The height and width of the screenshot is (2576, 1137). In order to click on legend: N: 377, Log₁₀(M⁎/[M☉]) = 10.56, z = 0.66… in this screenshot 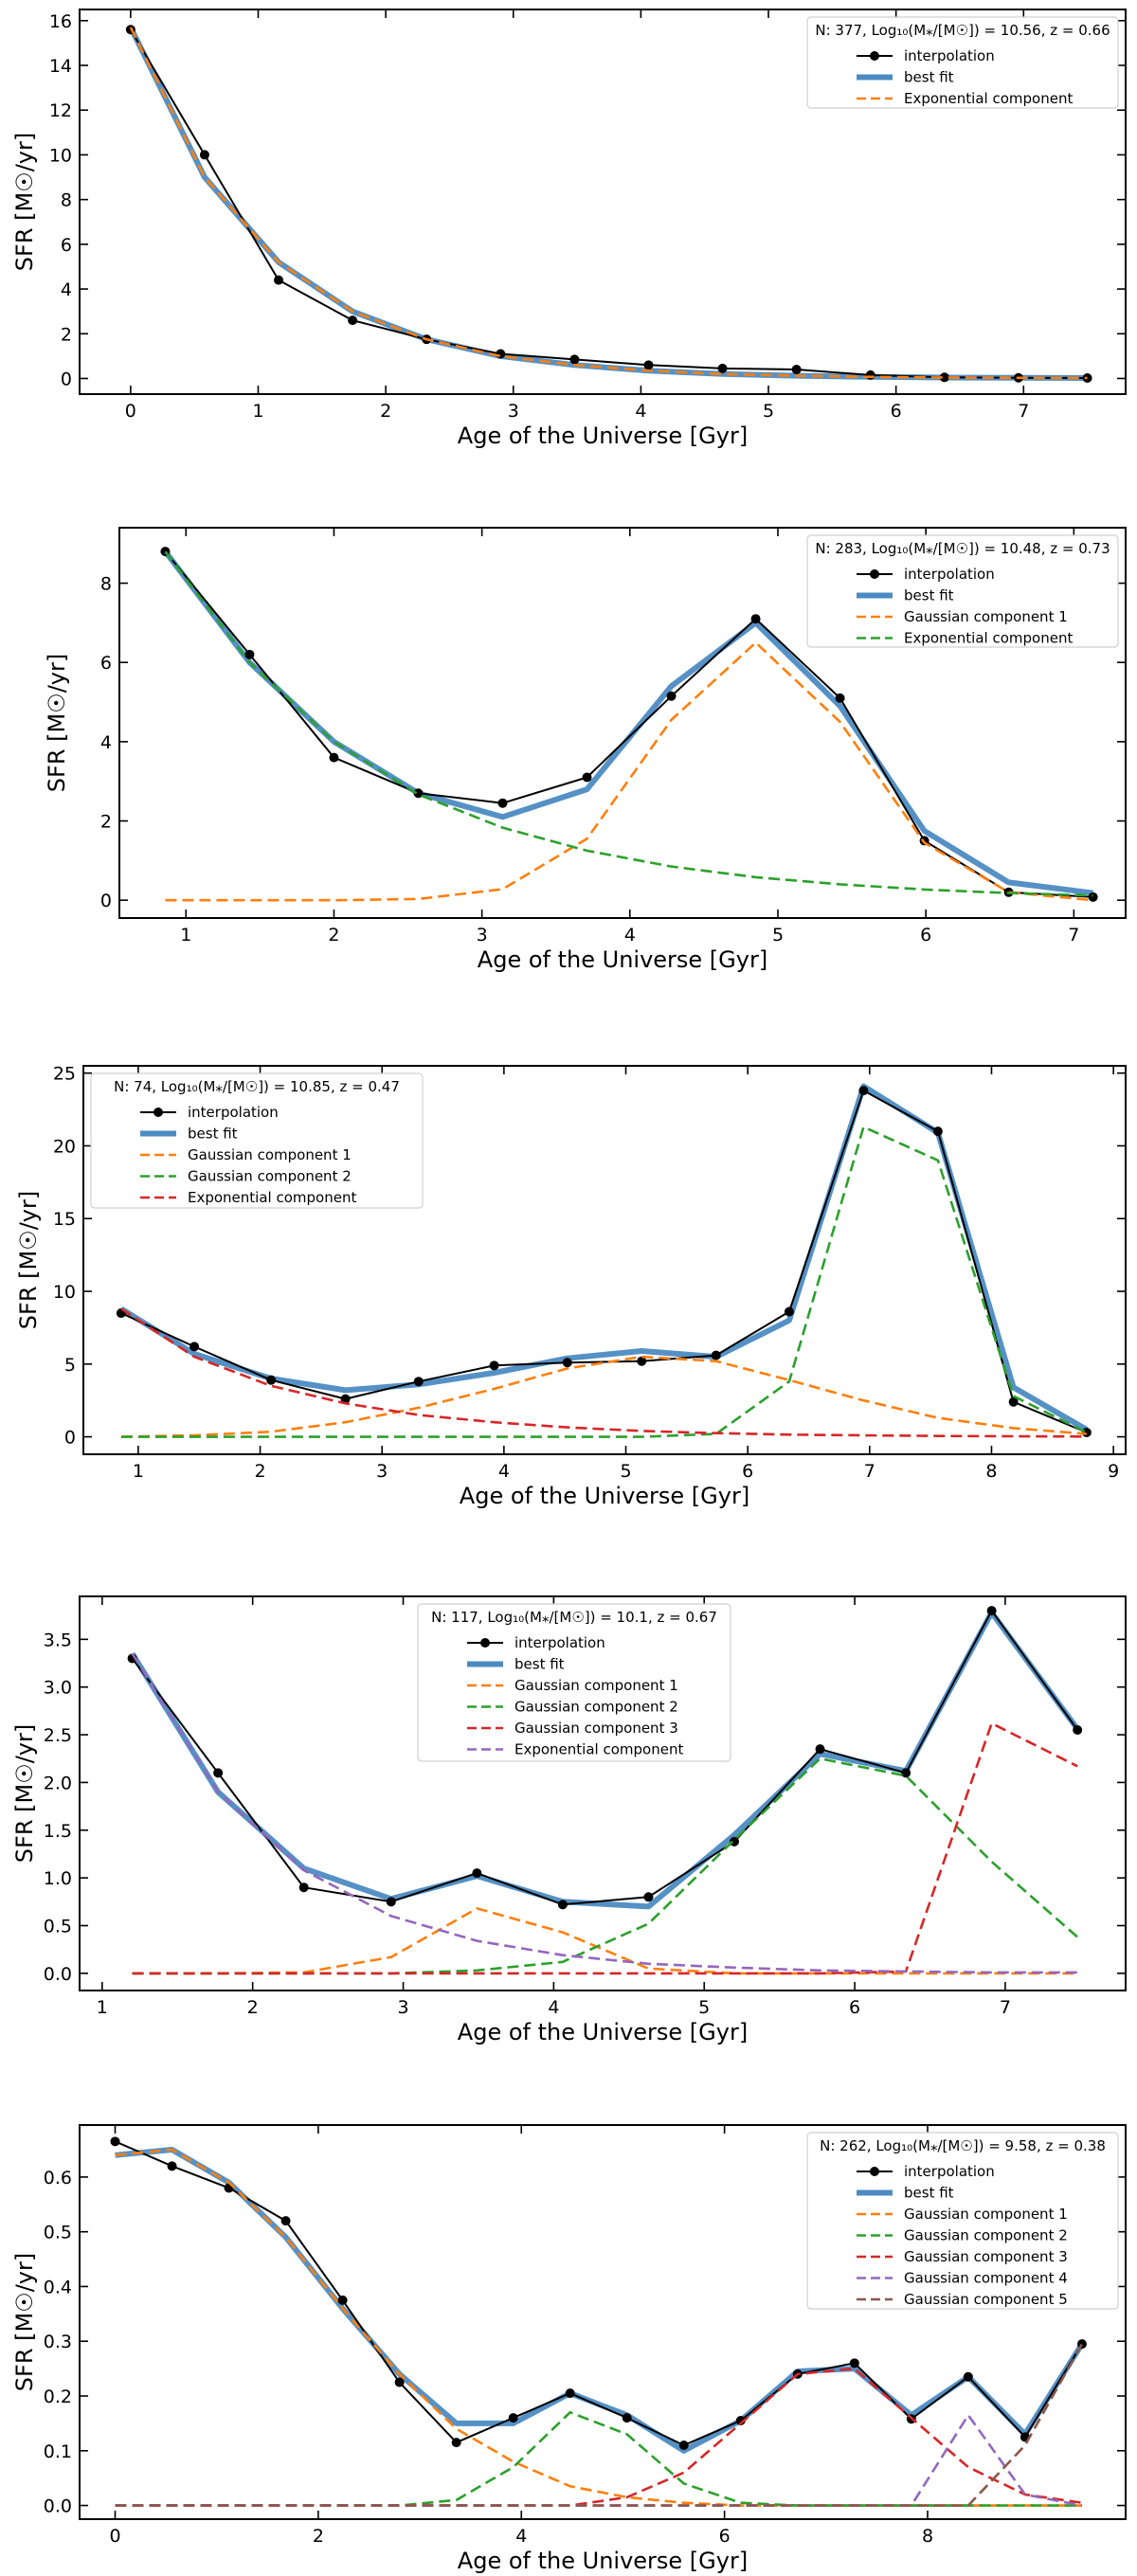, I will do `click(962, 62)`.